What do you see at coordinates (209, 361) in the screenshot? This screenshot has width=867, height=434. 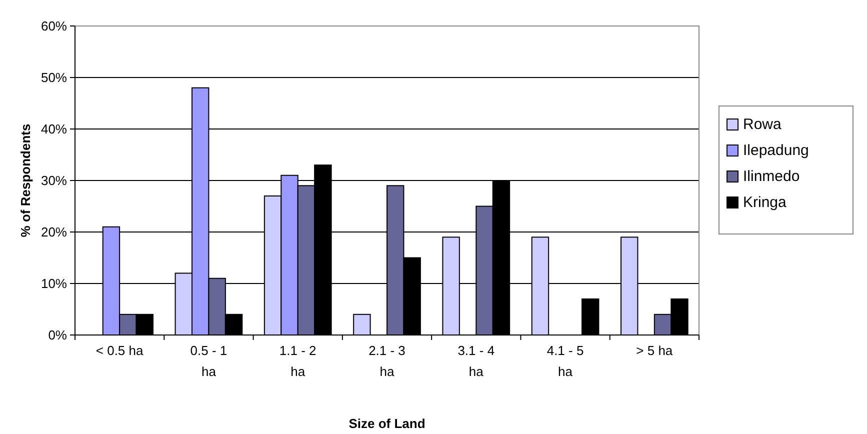 I see `x-tick-label: 0.5 - 1 ha` at bounding box center [209, 361].